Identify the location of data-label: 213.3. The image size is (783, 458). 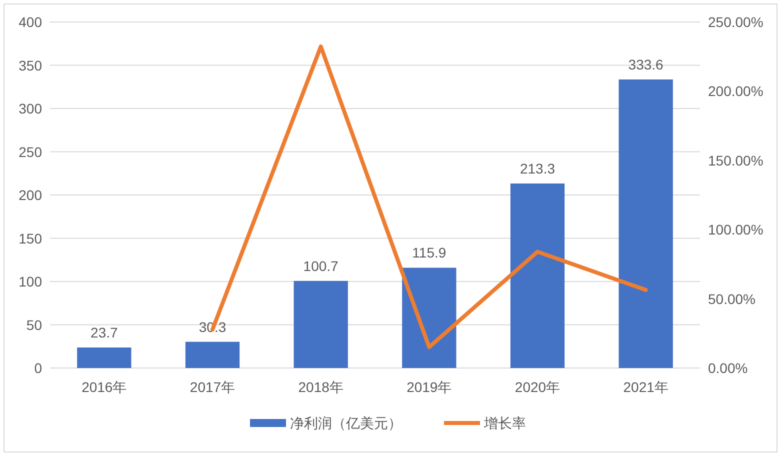
(538, 168).